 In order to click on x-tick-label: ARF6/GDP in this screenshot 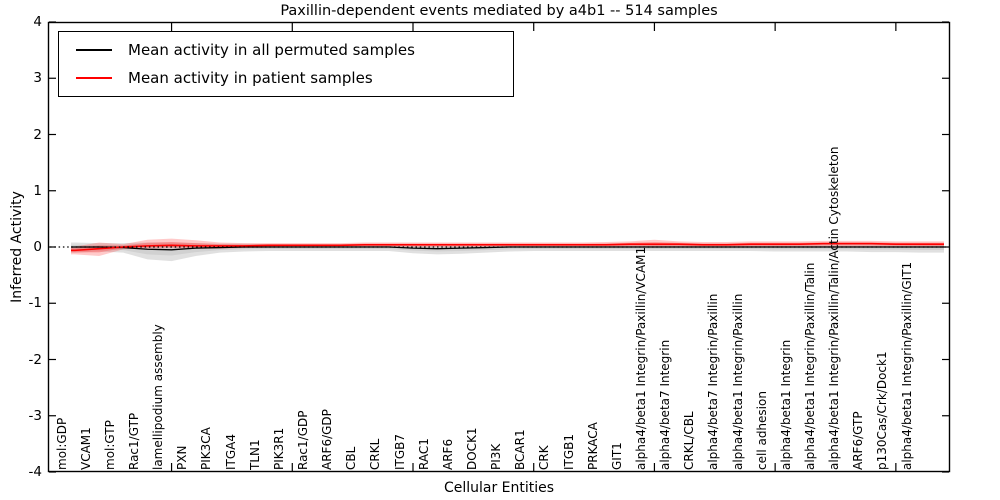, I will do `click(327, 439)`.